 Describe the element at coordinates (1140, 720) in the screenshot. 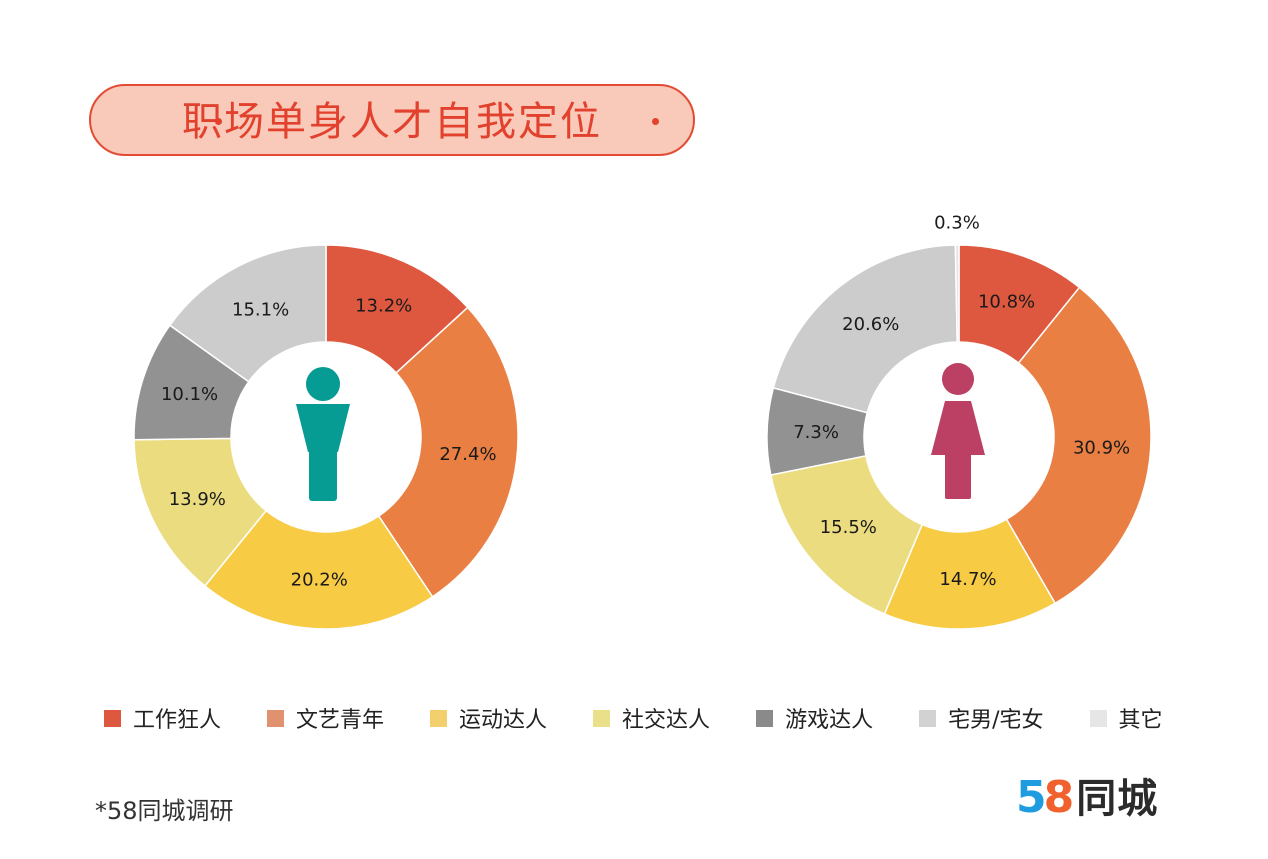

I see `legend-label: 其它` at that location.